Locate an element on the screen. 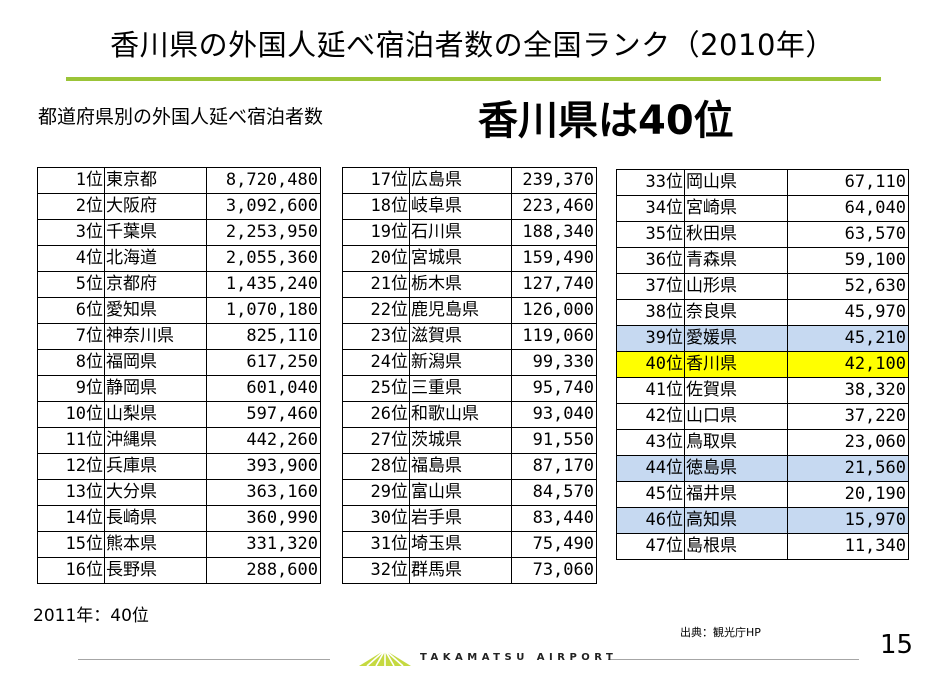 Image resolution: width=945 pixels, height=681 pixels. rank-cell: 14位 is located at coordinates (71, 518).